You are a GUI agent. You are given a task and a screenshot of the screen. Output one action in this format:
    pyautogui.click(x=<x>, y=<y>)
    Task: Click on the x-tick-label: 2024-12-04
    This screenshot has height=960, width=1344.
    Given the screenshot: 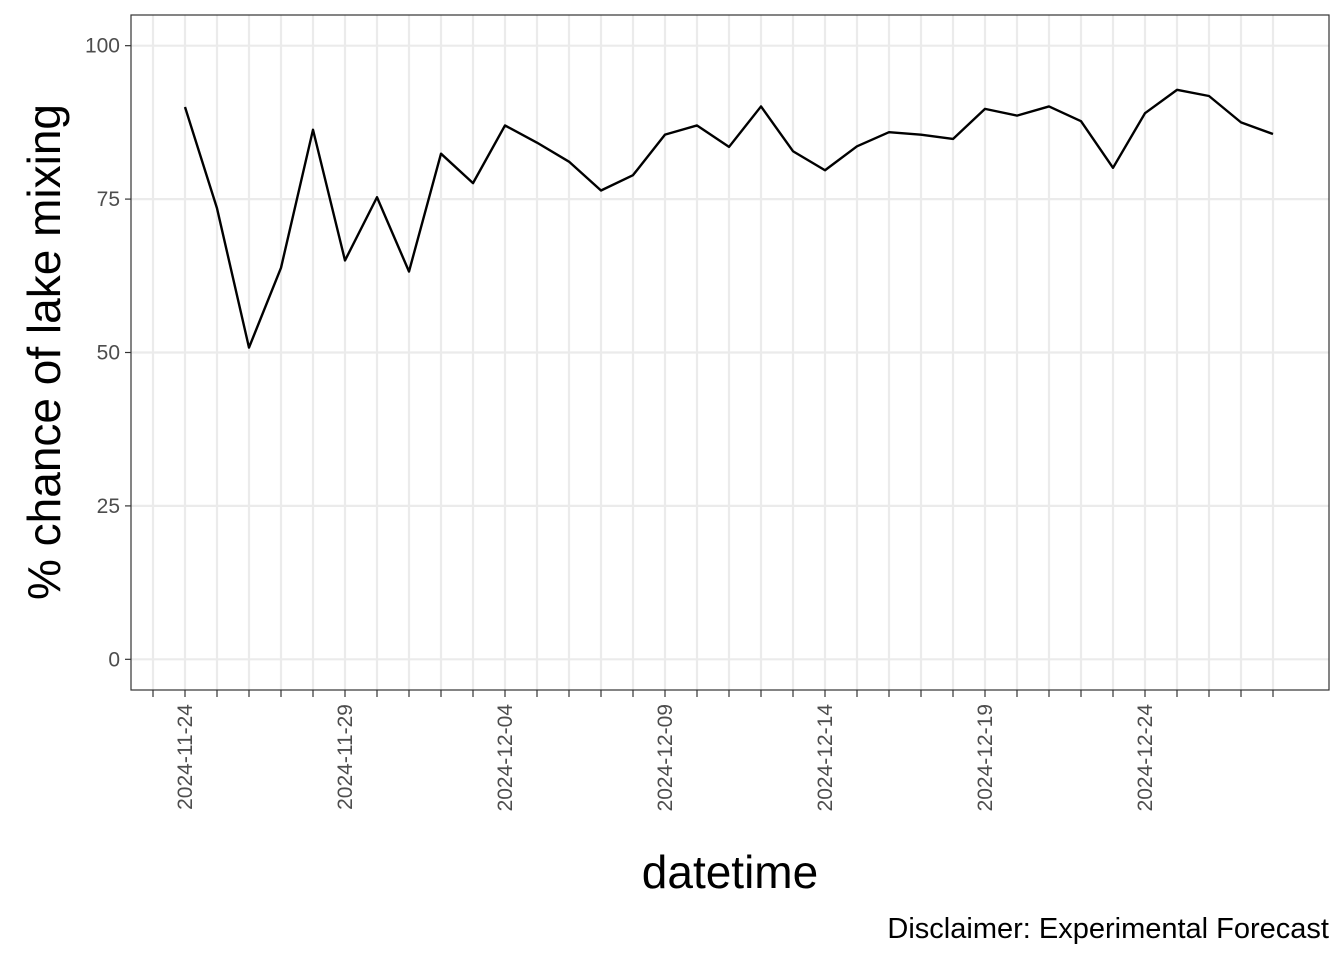 What is the action you would take?
    pyautogui.click(x=505, y=758)
    